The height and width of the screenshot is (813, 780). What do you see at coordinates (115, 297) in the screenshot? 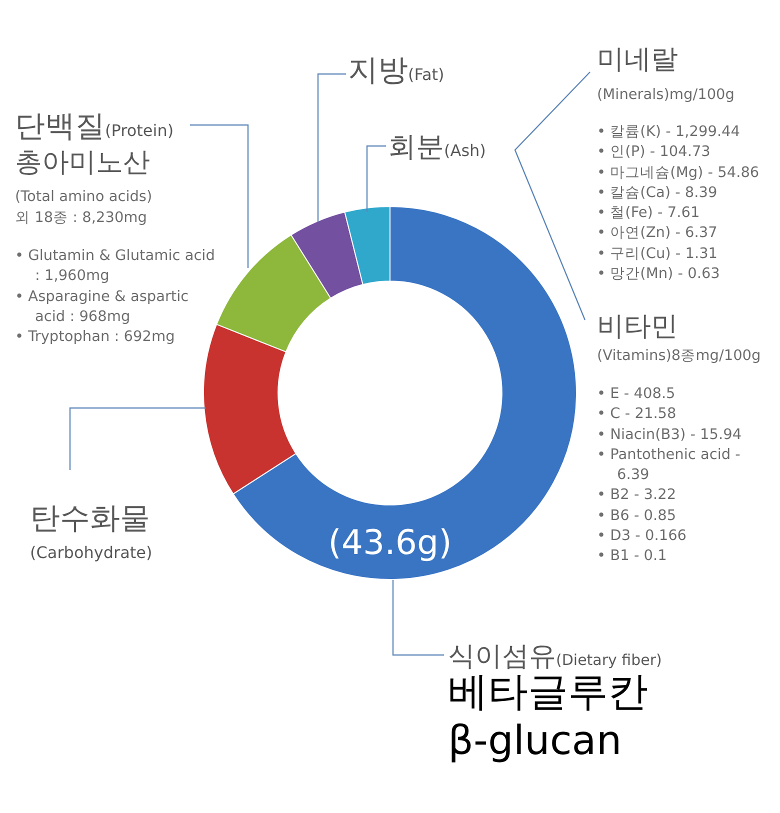
I see `text: • Glutamin & Glutamic acid : 1,960mg • Asparagine & aspartic acid : 968mg • Tryptophan : 692mg` at bounding box center [115, 297].